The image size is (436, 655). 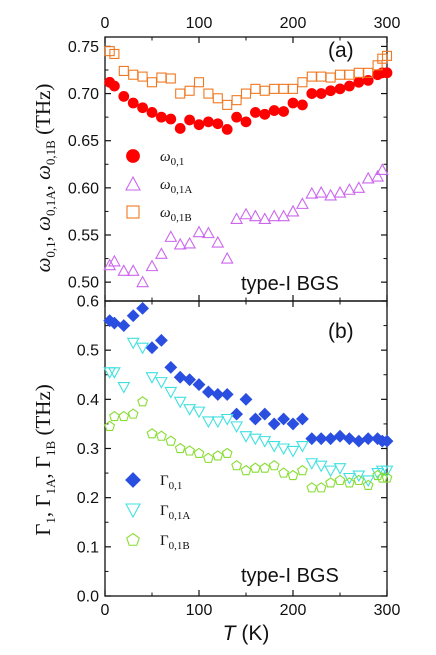 I want to click on legend-label: ω0,1, so click(x=172, y=158).